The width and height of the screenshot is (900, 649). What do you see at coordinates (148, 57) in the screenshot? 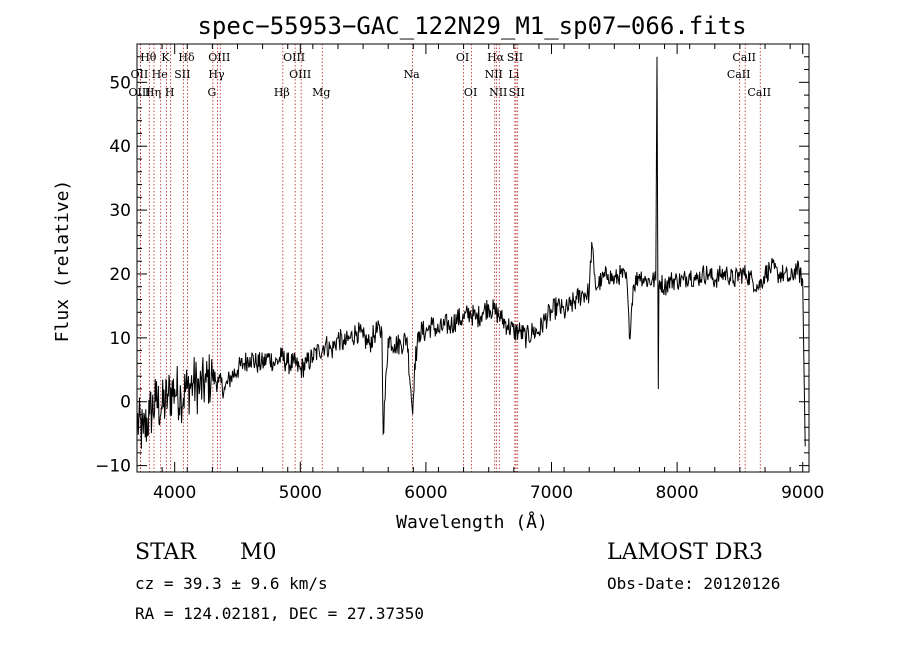
I see `line-label: Hθ` at bounding box center [148, 57].